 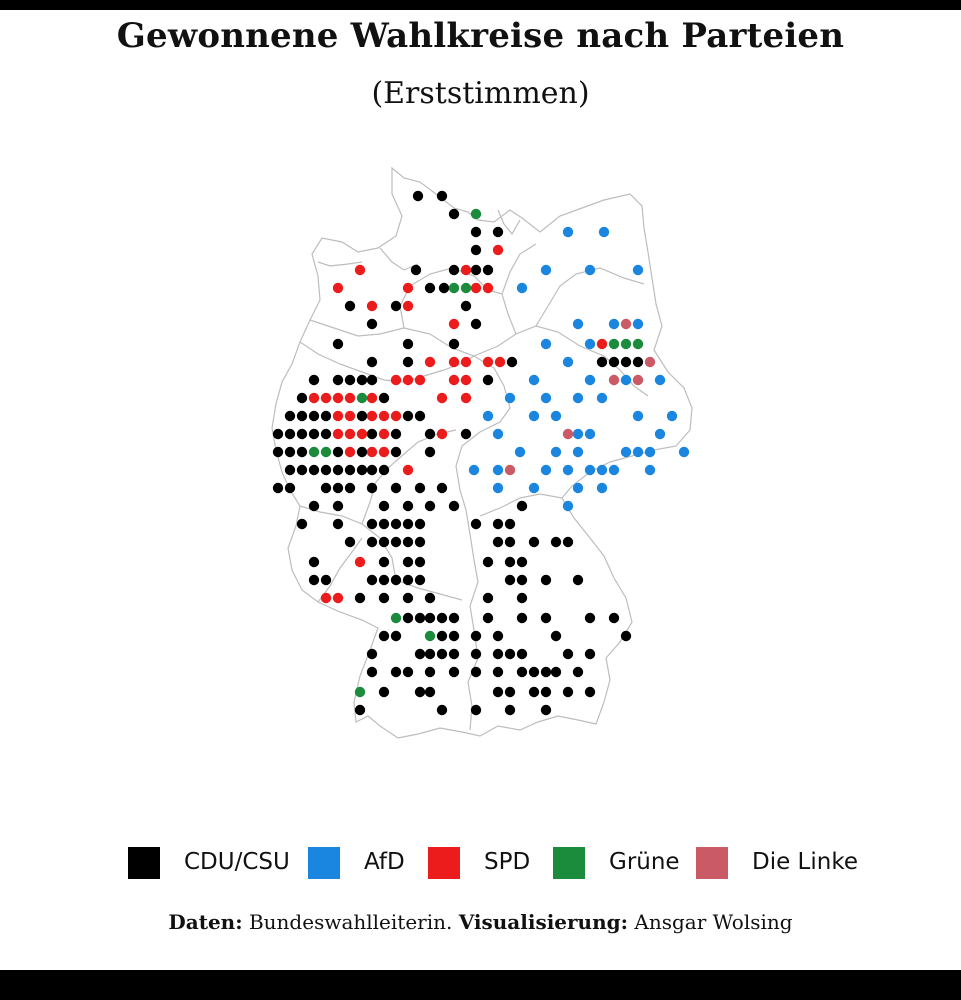 What do you see at coordinates (480, 5) in the screenshot?
I see `top-black-bar` at bounding box center [480, 5].